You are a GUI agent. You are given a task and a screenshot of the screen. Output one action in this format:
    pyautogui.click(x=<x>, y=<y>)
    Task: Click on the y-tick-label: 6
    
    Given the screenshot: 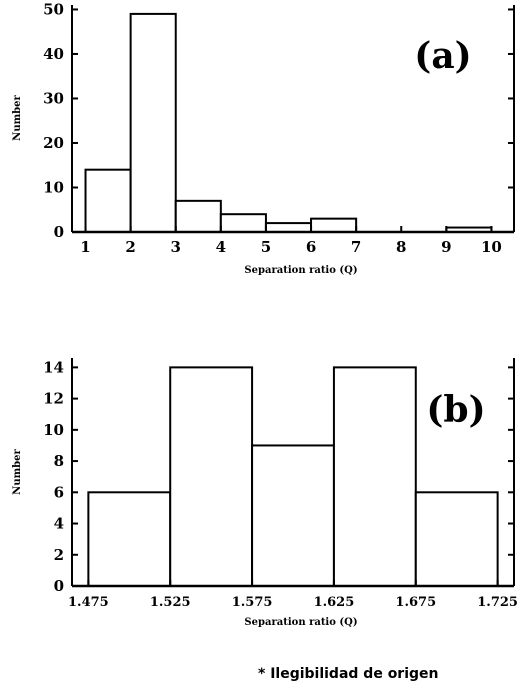 What is the action you would take?
    pyautogui.click(x=59, y=492)
    